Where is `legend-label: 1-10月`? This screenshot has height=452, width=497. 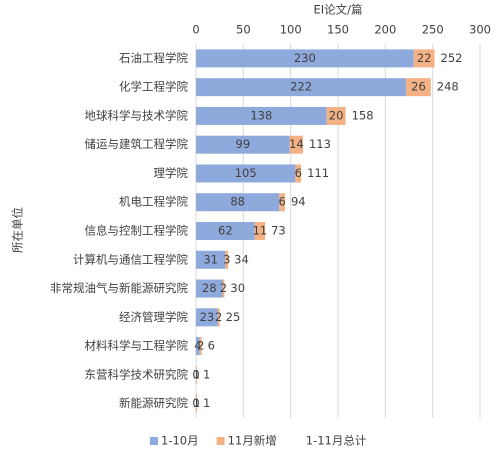
legend-label: 1-10月 is located at coordinates (180, 441).